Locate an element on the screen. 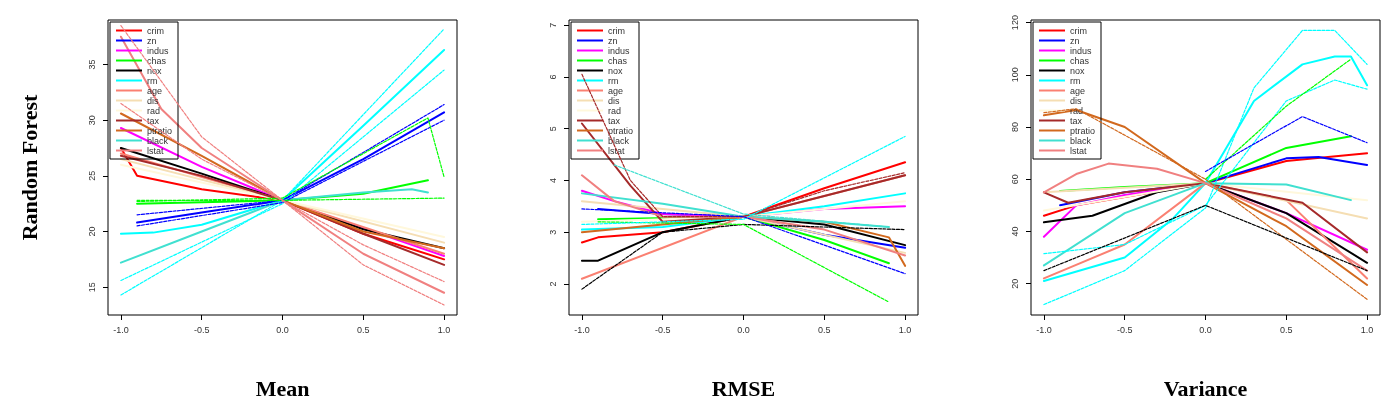 This screenshot has width=1398, height=413. x-axis-title: RMSE is located at coordinates (744, 388).